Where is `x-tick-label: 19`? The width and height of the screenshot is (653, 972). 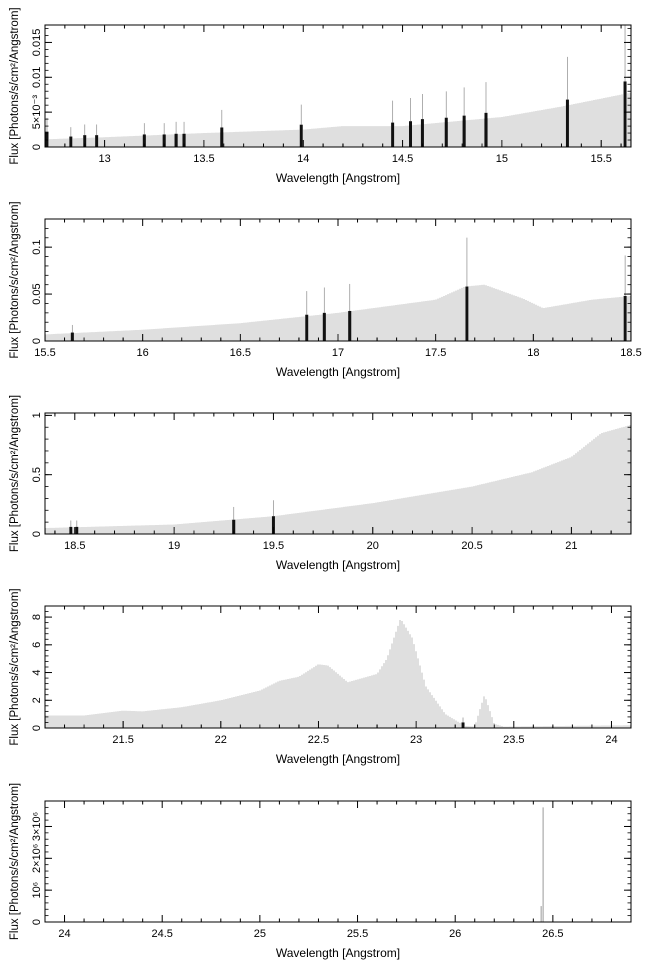 x-tick-label: 19 is located at coordinates (174, 546).